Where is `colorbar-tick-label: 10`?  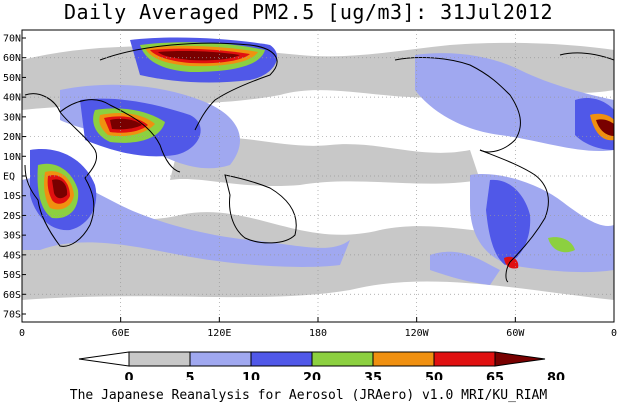
colorbar-tick-label: 10 is located at coordinates (251, 375).